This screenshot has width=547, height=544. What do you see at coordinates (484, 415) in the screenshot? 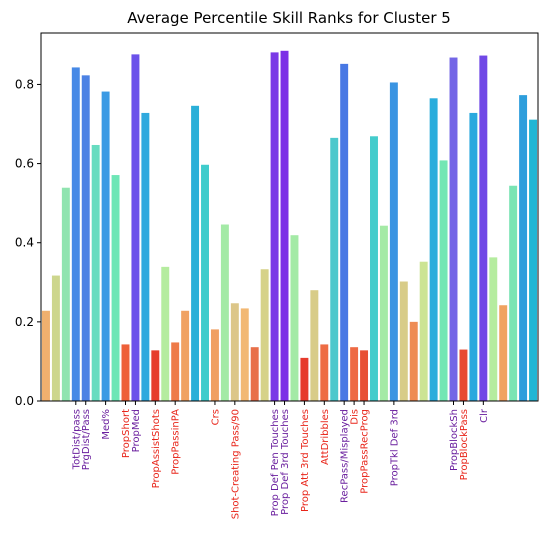
I see `x-tick-label: Clr` at bounding box center [484, 415].